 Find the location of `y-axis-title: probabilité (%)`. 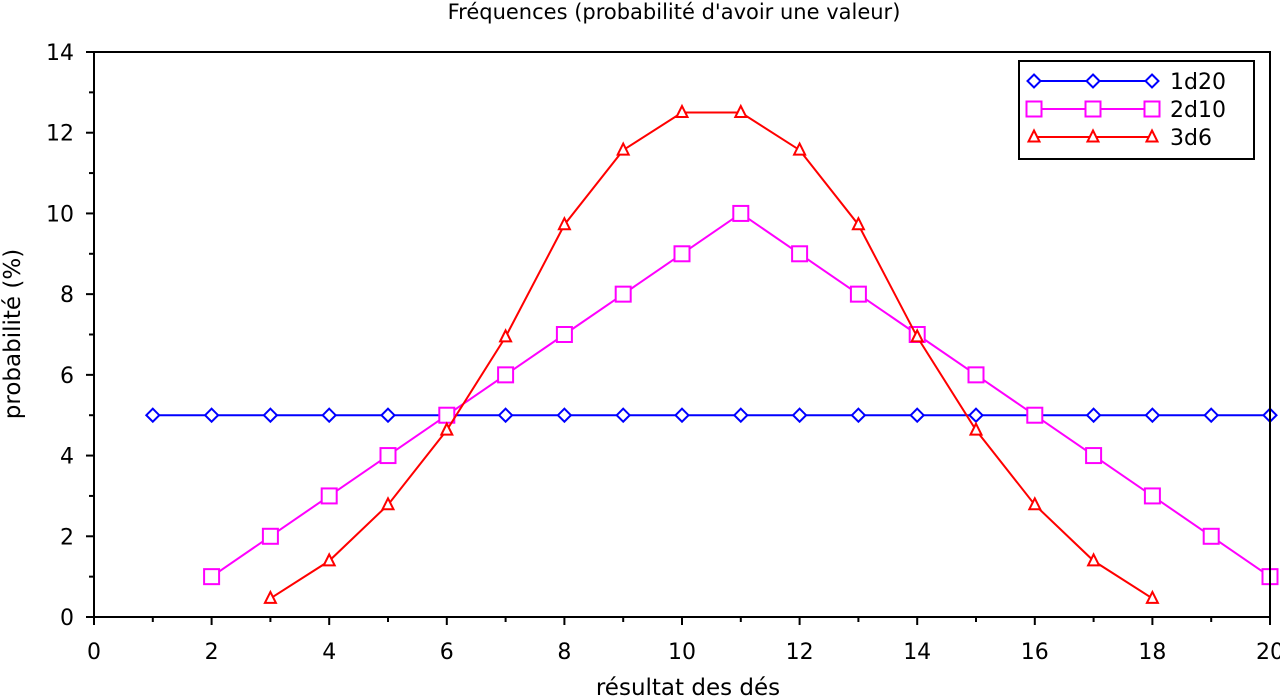

y-axis-title: probabilité (%) is located at coordinates (13, 334).